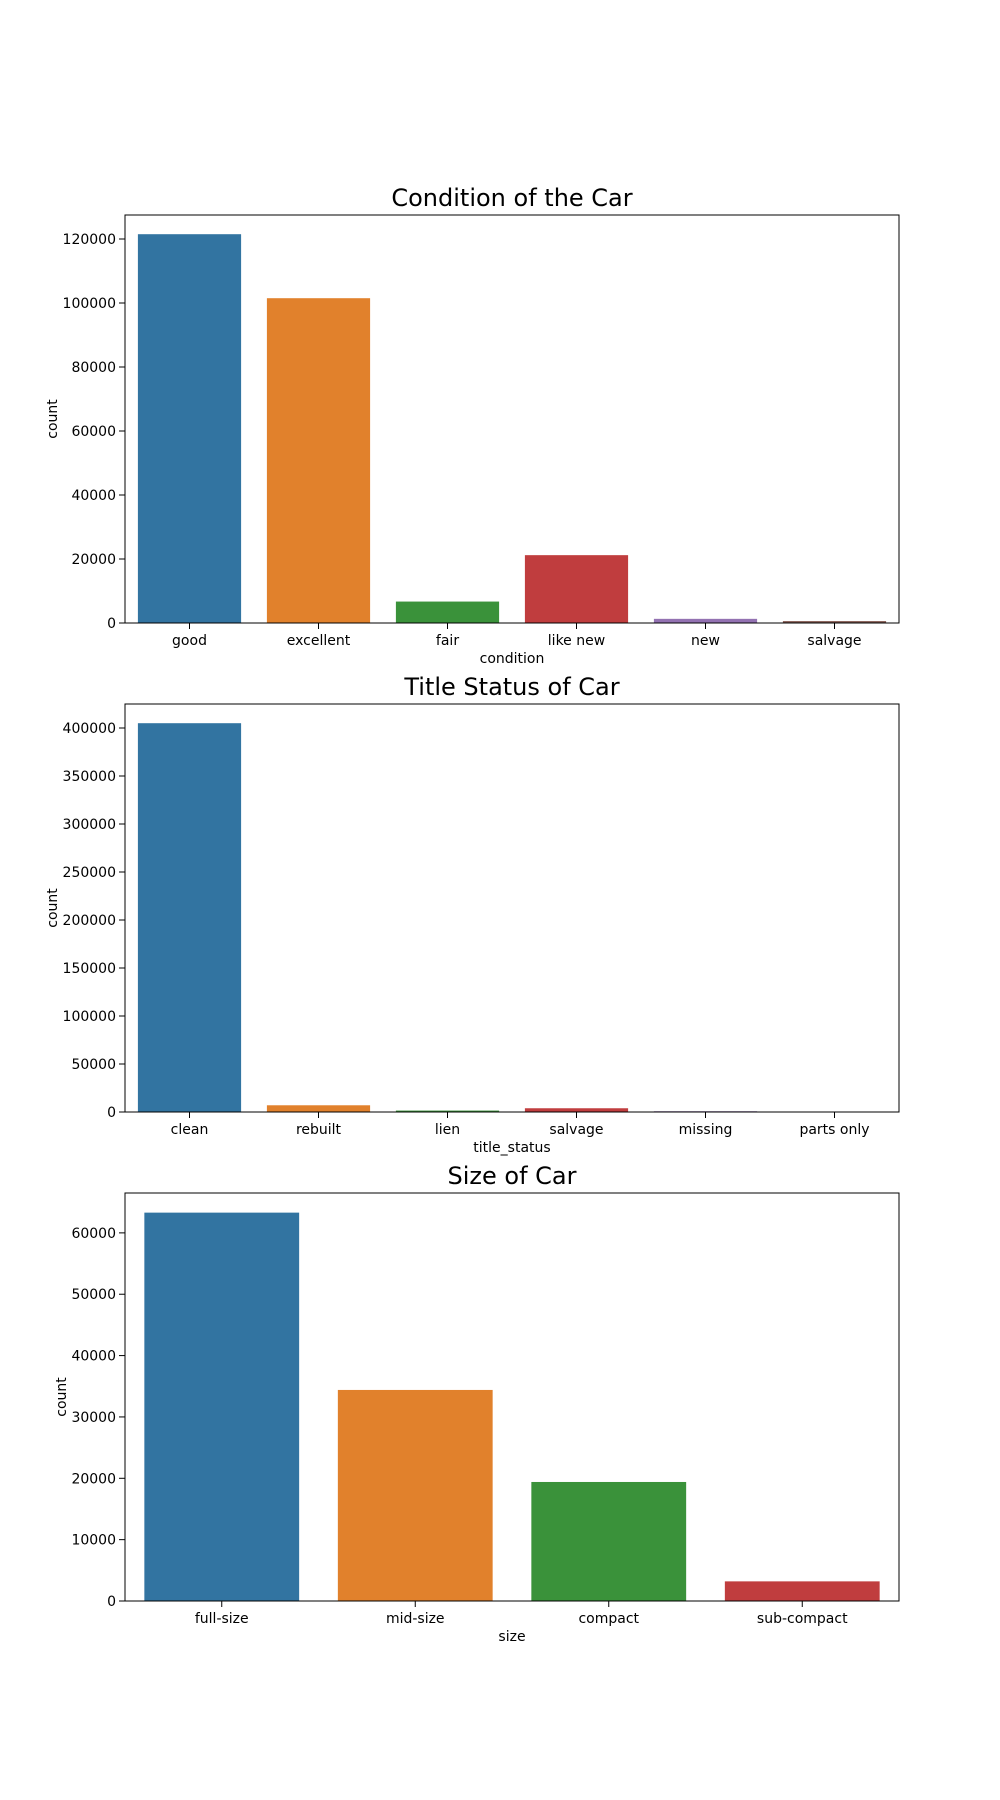  I want to click on x-tick-label: sub-compact, so click(802, 1619).